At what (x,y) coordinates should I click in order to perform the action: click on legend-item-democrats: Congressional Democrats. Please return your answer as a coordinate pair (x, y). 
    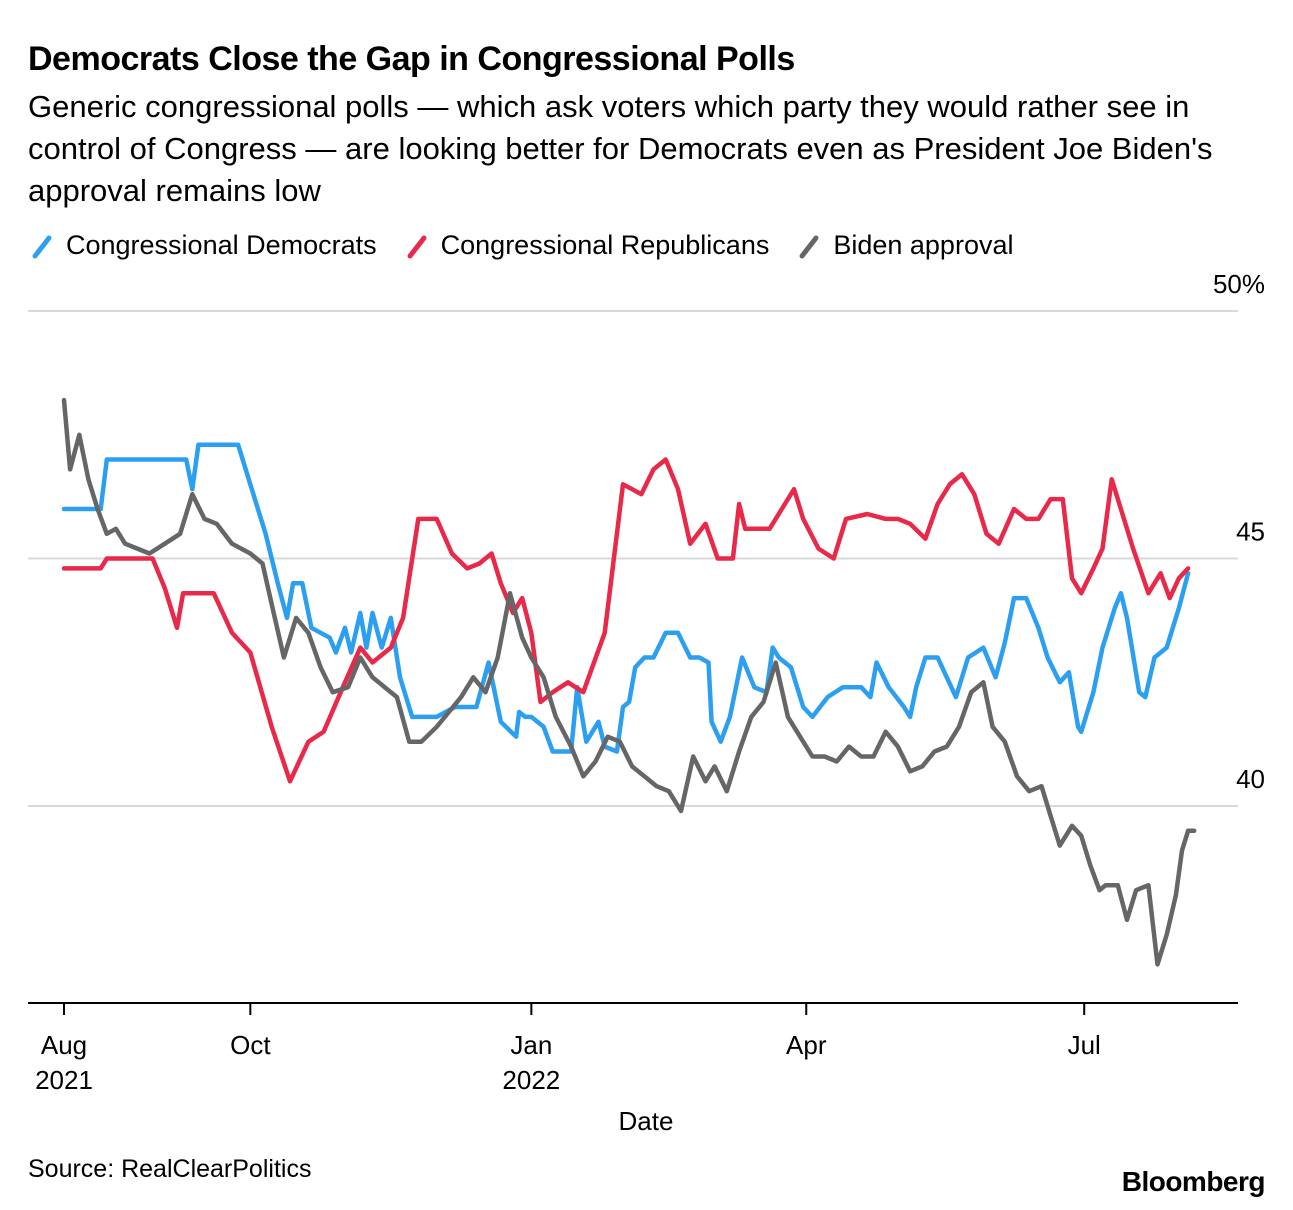
    Looking at the image, I should click on (202, 245).